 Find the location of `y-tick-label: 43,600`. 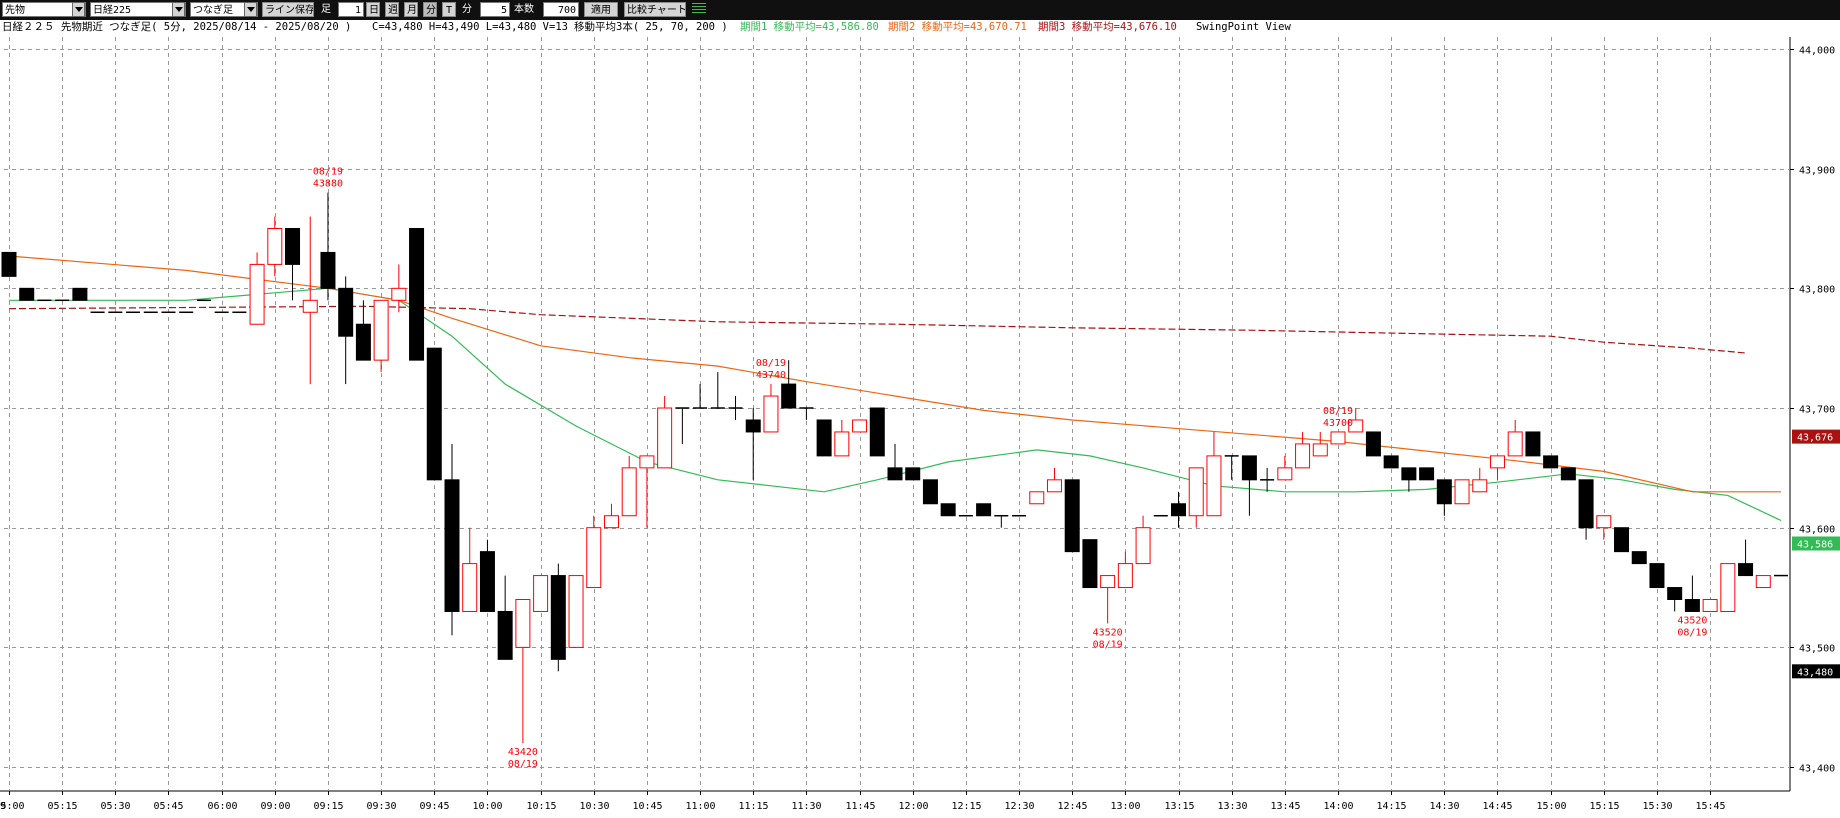

y-tick-label: 43,600 is located at coordinates (1817, 530).